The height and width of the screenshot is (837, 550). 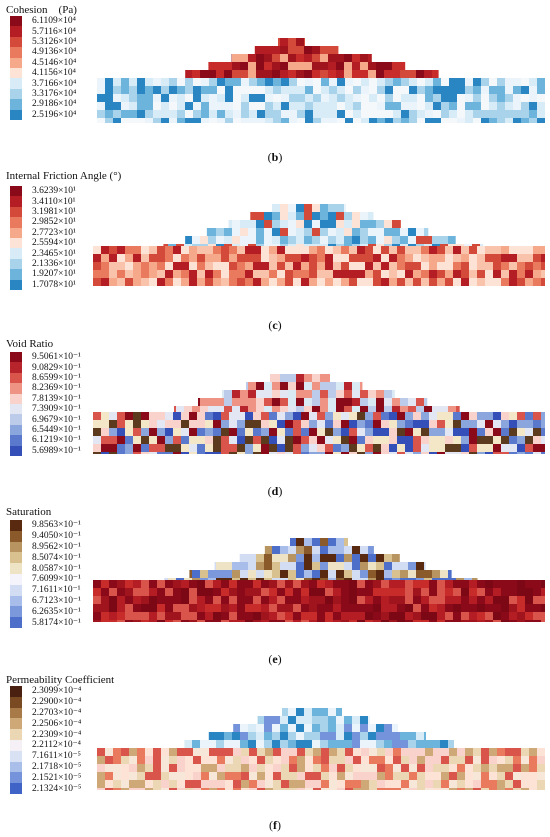 I want to click on colorbar-tick-label: 7.8139×10⁻¹, so click(x=56, y=398).